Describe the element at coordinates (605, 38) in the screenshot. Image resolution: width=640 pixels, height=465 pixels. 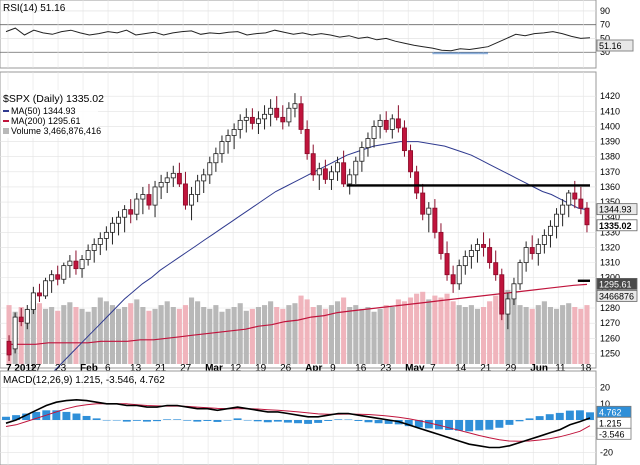
I see `rsi-tick-label: 50` at that location.